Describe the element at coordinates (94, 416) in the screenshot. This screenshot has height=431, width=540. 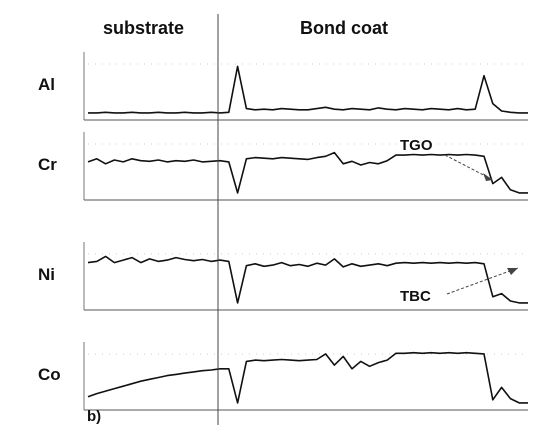
I see `panel-label: b)` at that location.